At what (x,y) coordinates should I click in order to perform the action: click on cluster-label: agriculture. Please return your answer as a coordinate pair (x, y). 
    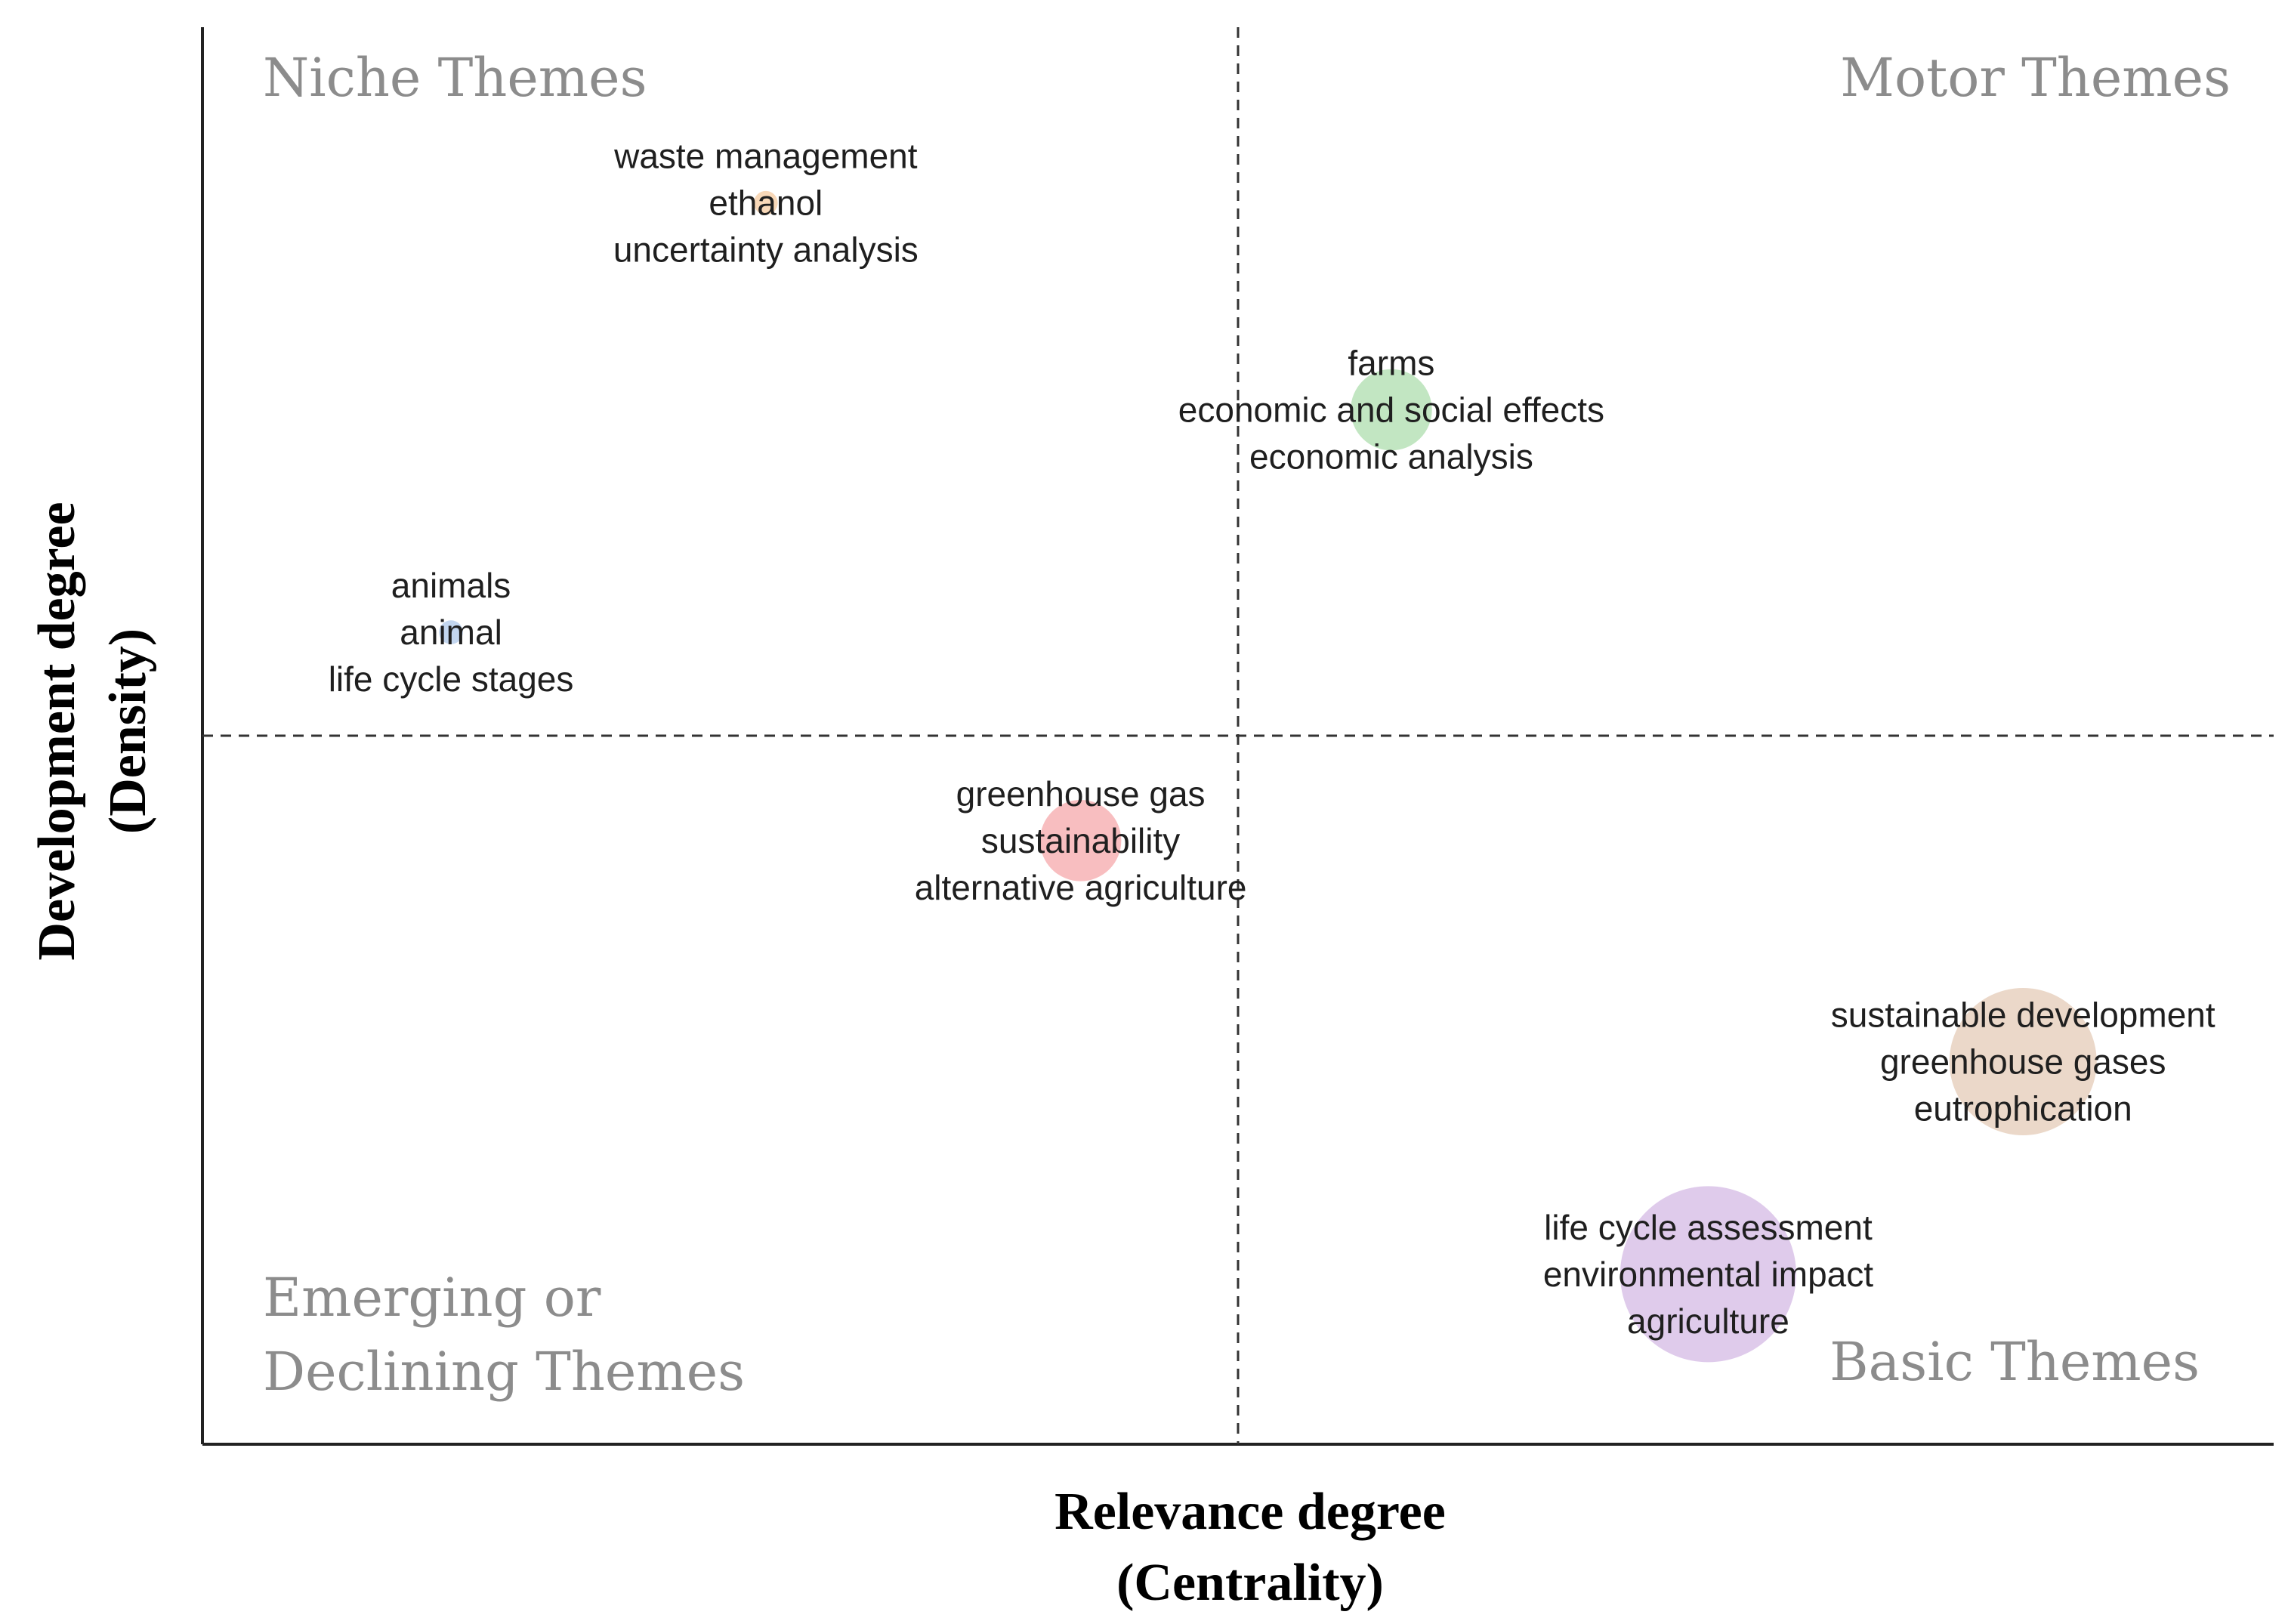
    Looking at the image, I should click on (1708, 1321).